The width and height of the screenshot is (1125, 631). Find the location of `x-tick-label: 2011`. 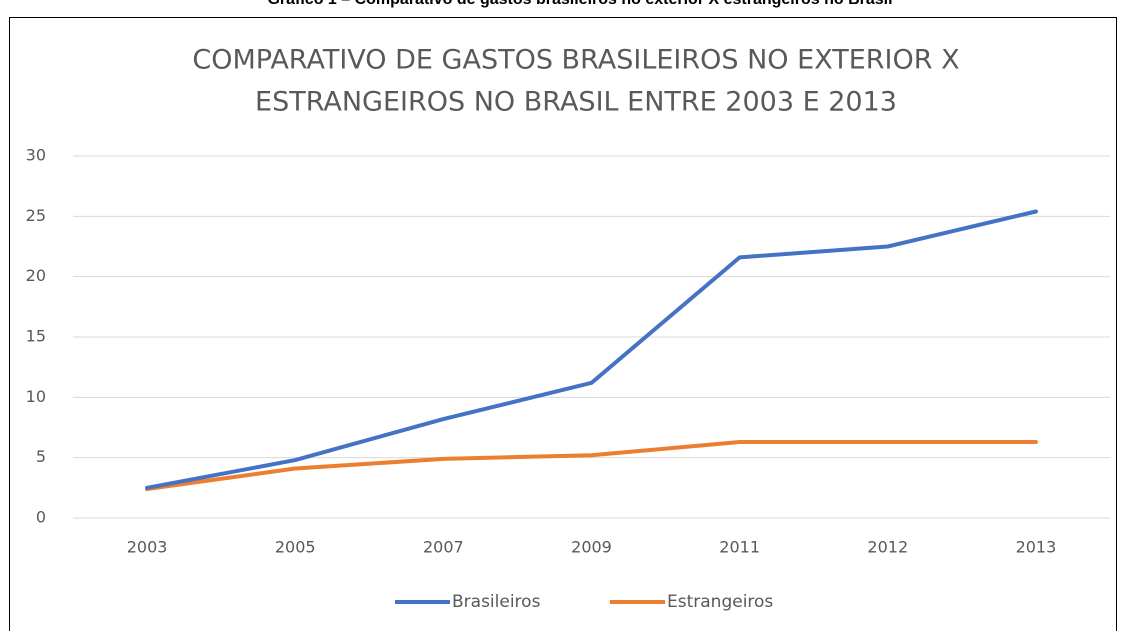

x-tick-label: 2011 is located at coordinates (739, 547).